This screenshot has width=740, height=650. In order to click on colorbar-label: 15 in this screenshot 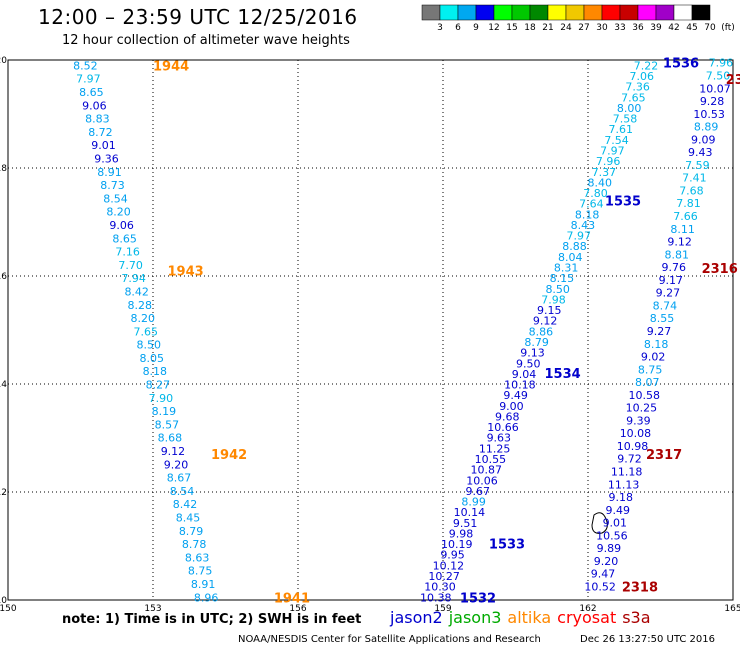, I will do `click(511, 28)`.